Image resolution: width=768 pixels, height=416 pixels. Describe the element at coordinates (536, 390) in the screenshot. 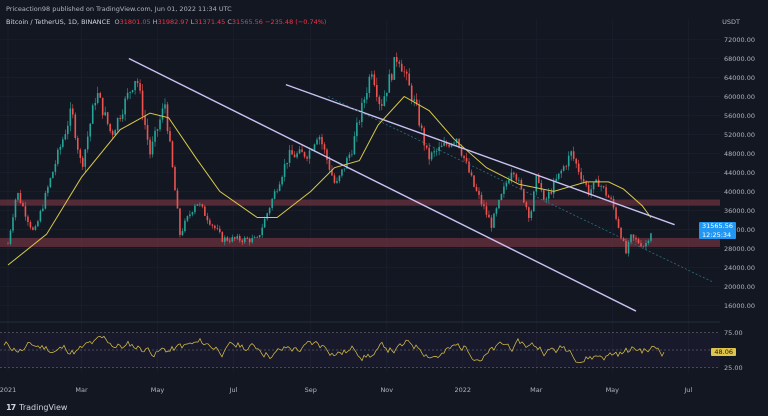

I see `time-tick-label: Mar` at that location.